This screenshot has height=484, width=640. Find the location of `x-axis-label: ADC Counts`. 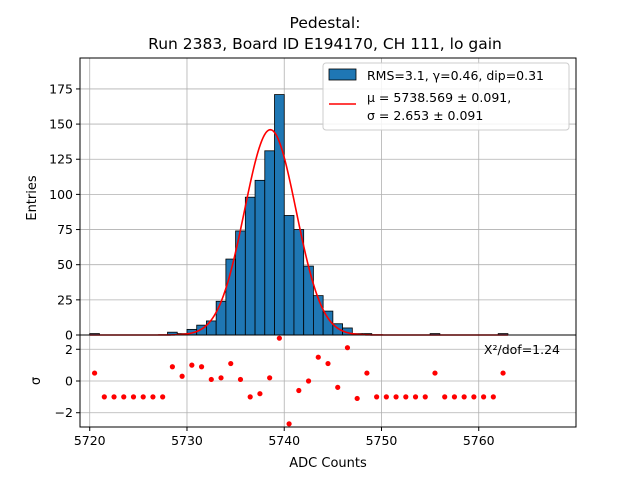

x-axis-label: ADC Counts is located at coordinates (328, 463).